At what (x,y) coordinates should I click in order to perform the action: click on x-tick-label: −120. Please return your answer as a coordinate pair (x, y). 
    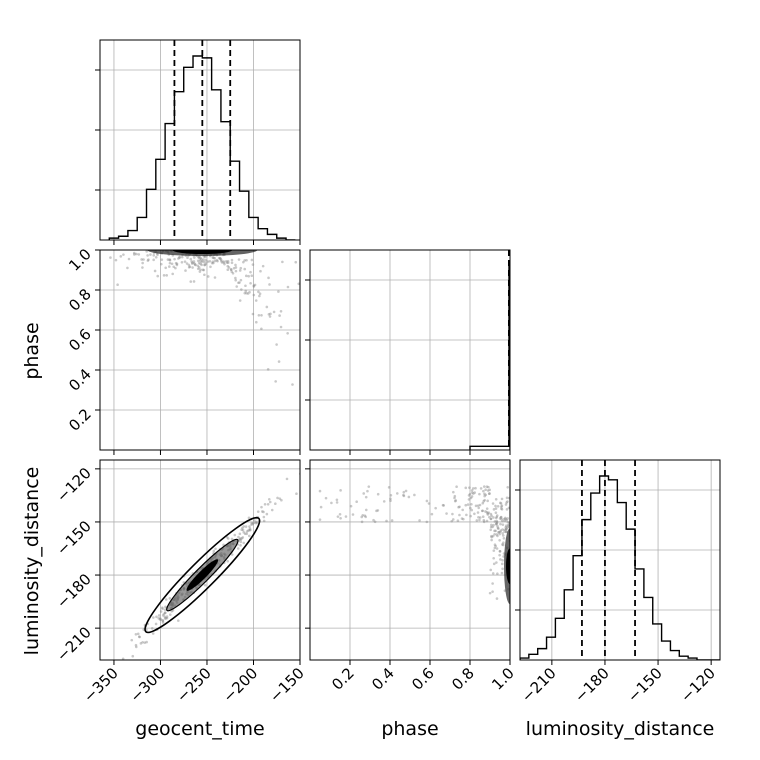
    Looking at the image, I should click on (698, 685).